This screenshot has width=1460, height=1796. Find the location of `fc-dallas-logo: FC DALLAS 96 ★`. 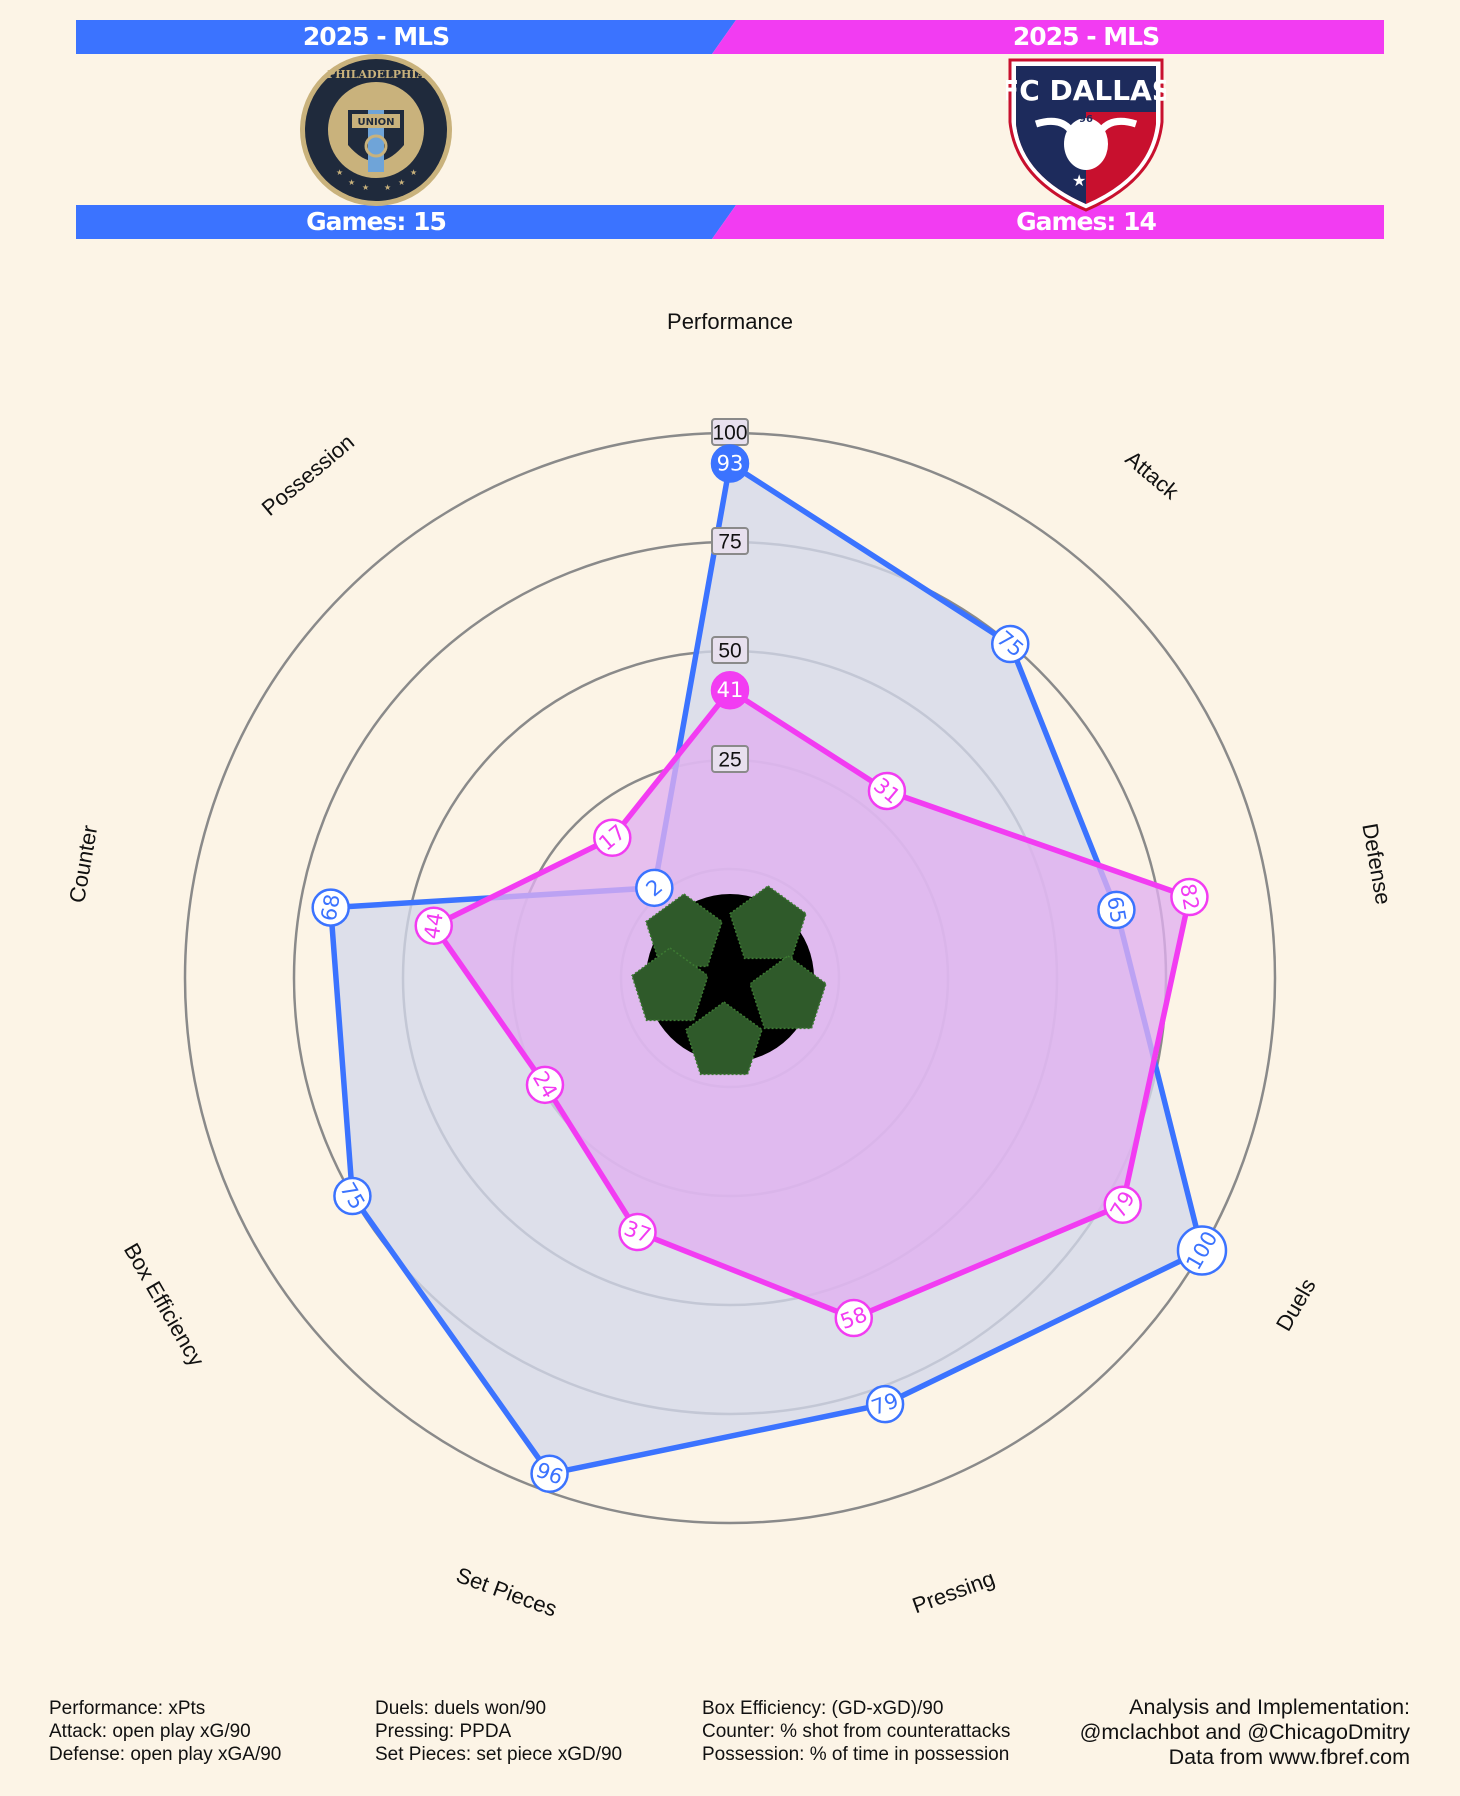

fc-dallas-logo: FC DALLAS 96 ★ is located at coordinates (1086, 135).